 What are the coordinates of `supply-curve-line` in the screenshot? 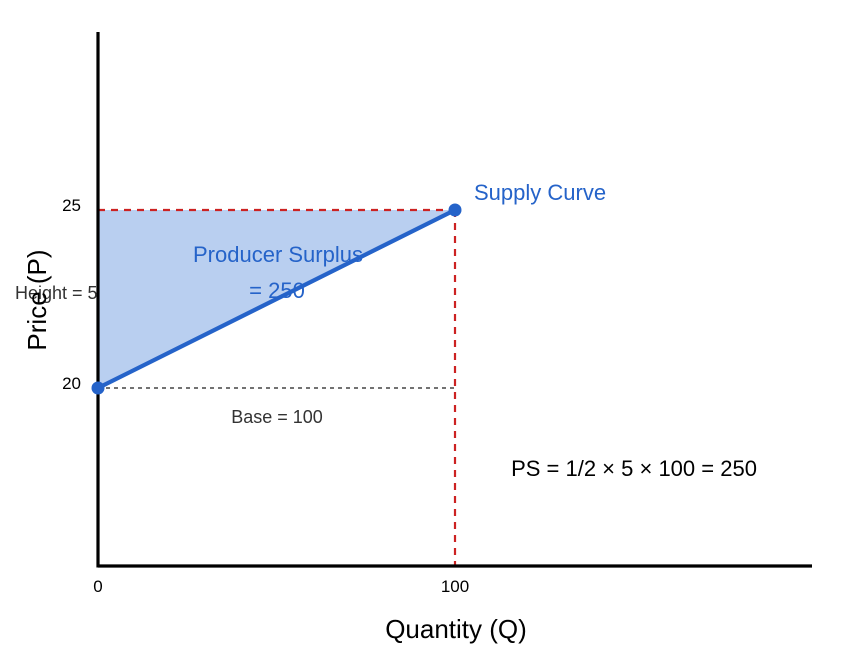 It's located at (276, 299).